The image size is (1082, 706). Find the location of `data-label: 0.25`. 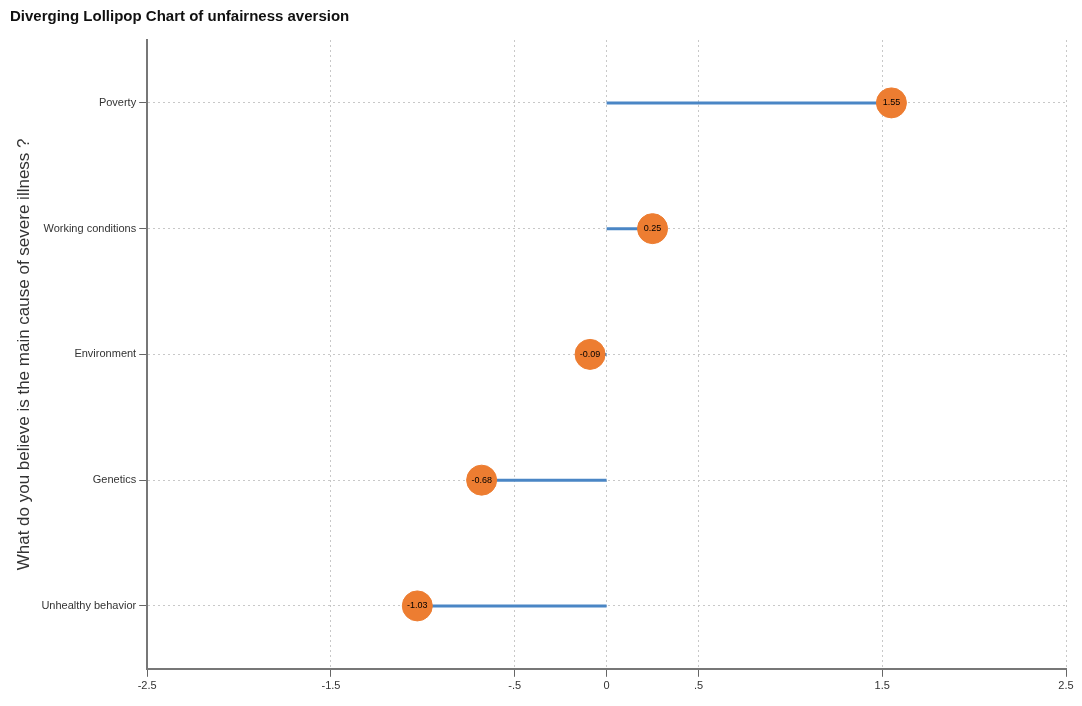

data-label: 0.25 is located at coordinates (652, 228).